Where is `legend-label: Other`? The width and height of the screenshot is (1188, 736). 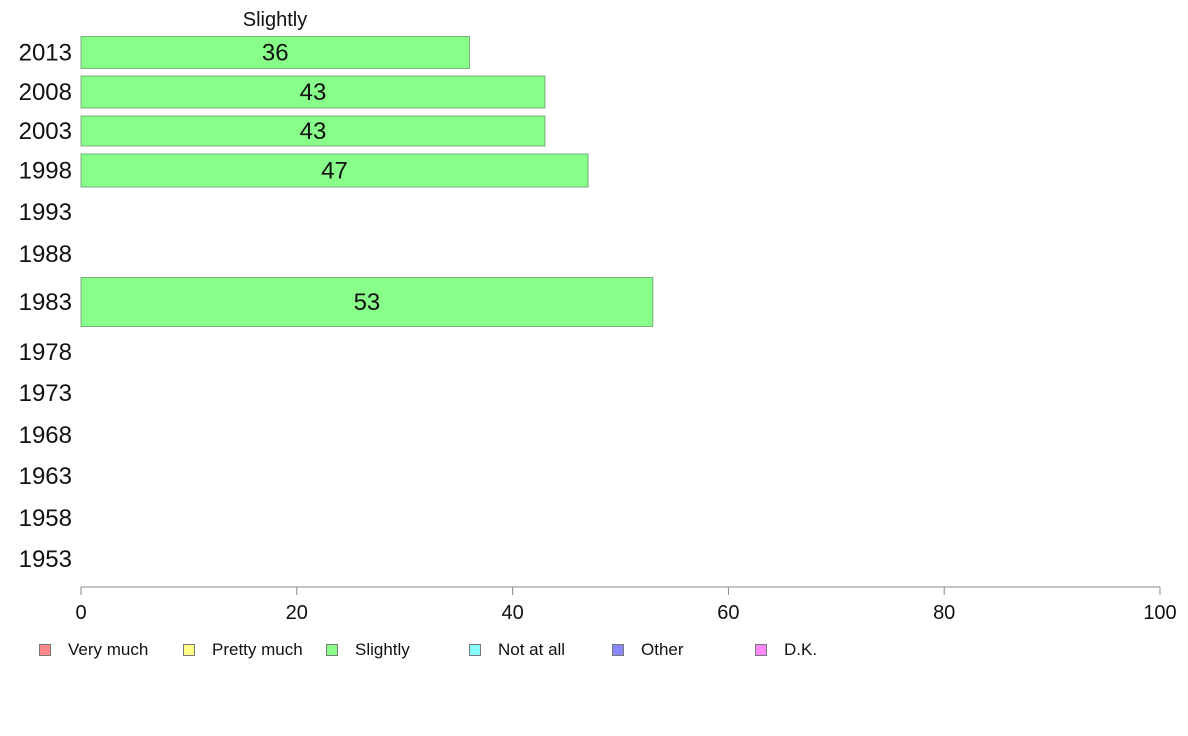
legend-label: Other is located at coordinates (662, 649).